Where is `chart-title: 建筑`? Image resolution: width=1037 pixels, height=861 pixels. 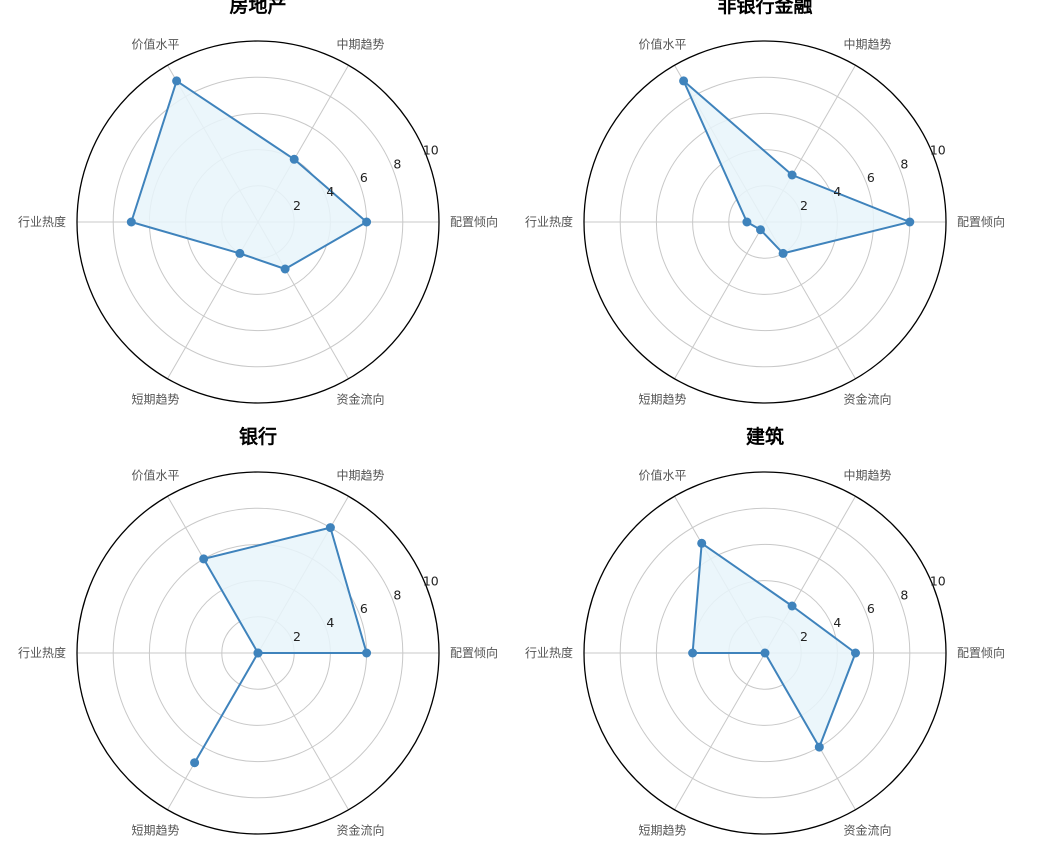 chart-title: 建筑 is located at coordinates (765, 436).